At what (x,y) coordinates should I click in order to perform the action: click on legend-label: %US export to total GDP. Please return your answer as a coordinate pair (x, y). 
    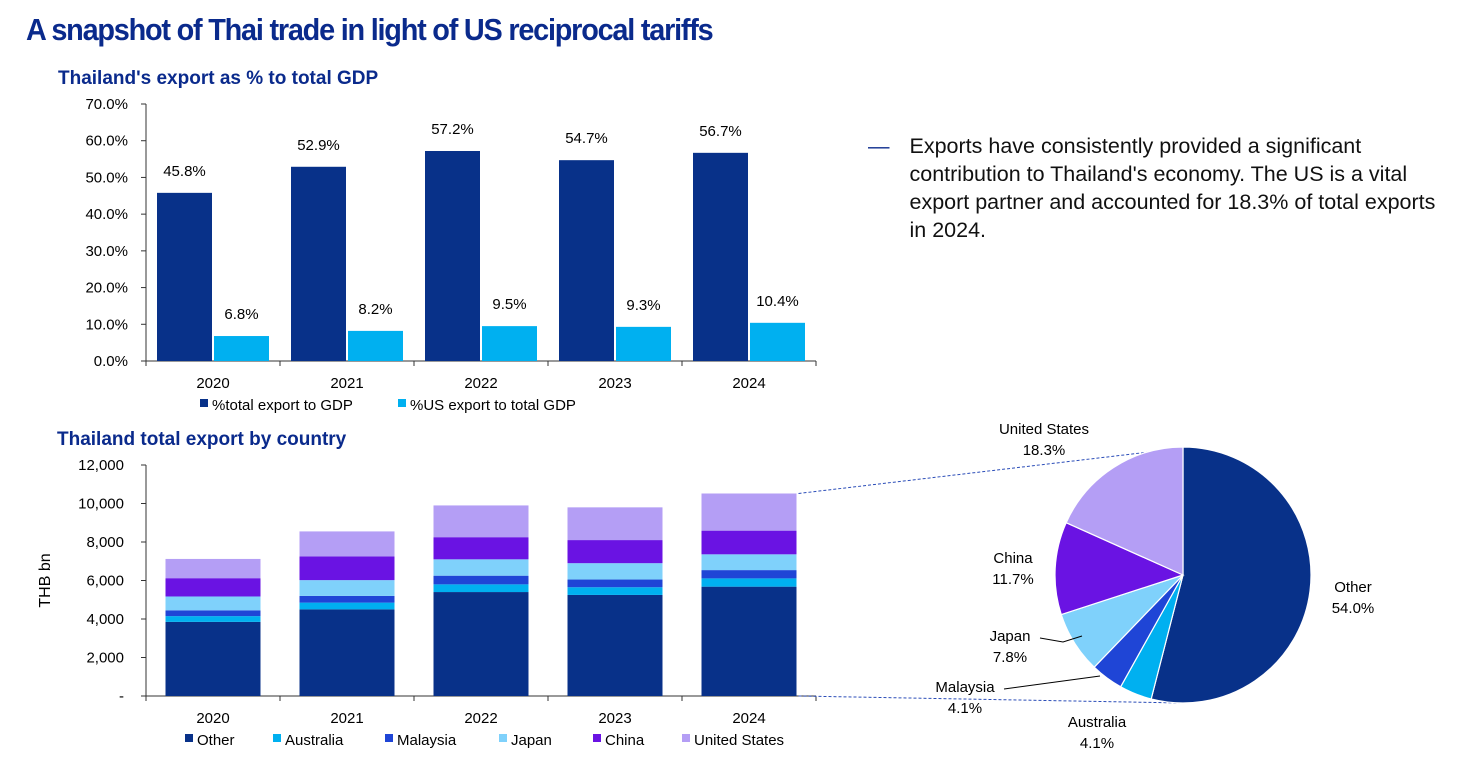
    Looking at the image, I should click on (493, 405).